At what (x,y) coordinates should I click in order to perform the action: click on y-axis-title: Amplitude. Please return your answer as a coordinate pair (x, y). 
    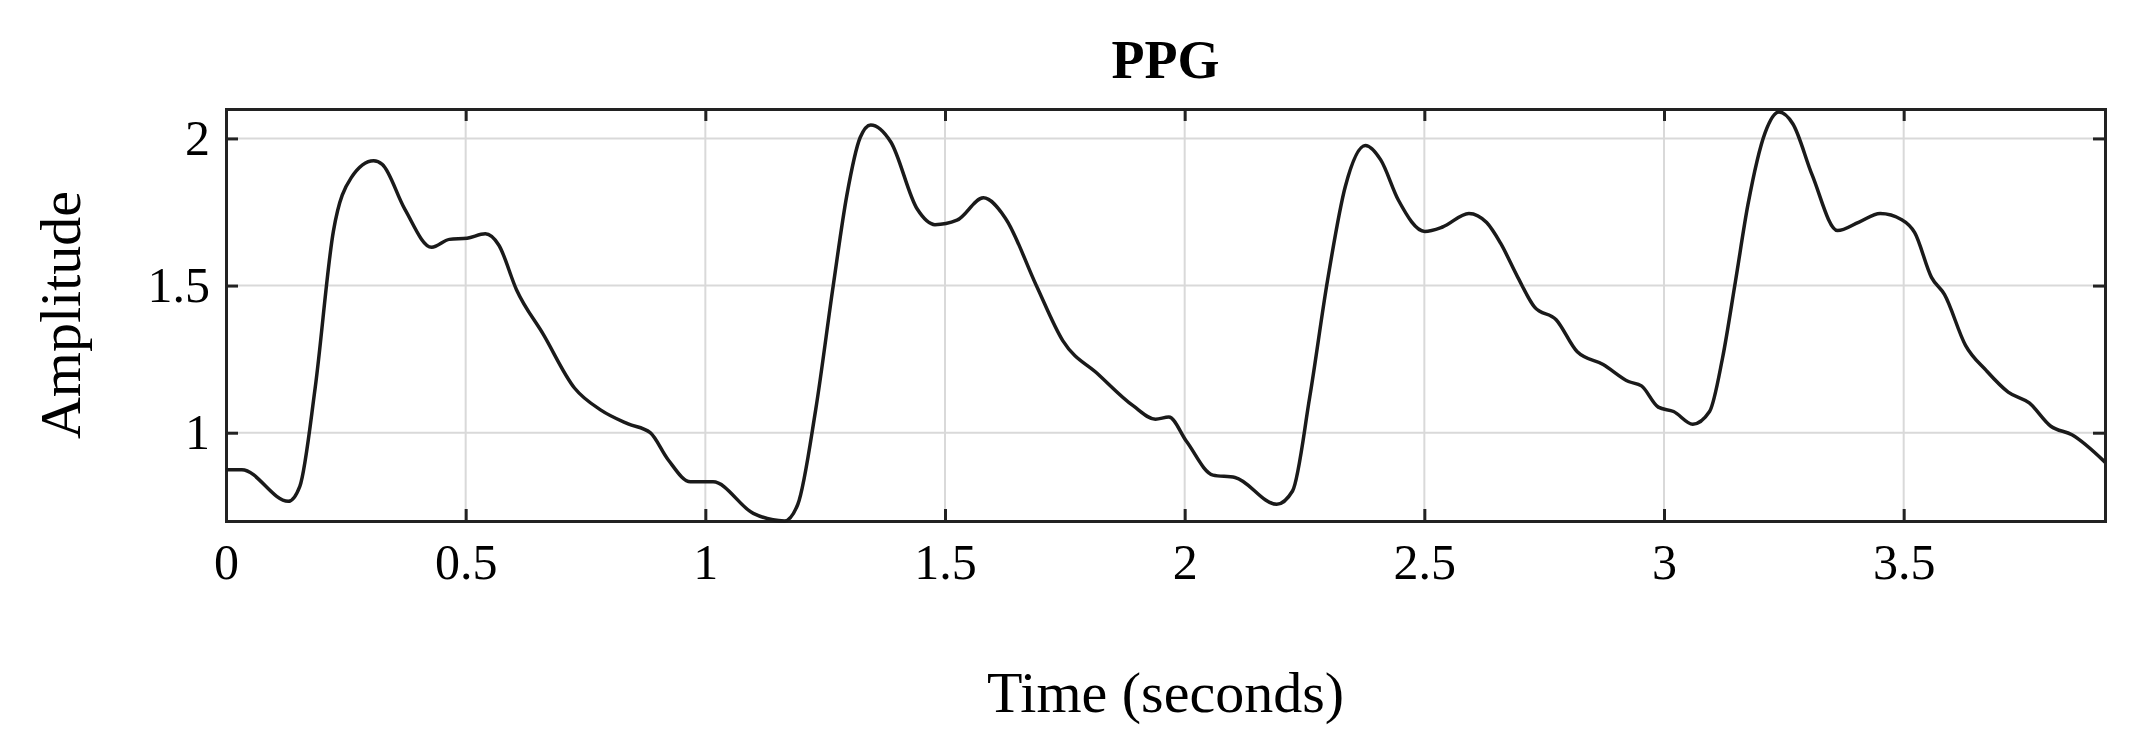
    Looking at the image, I should click on (60, 315).